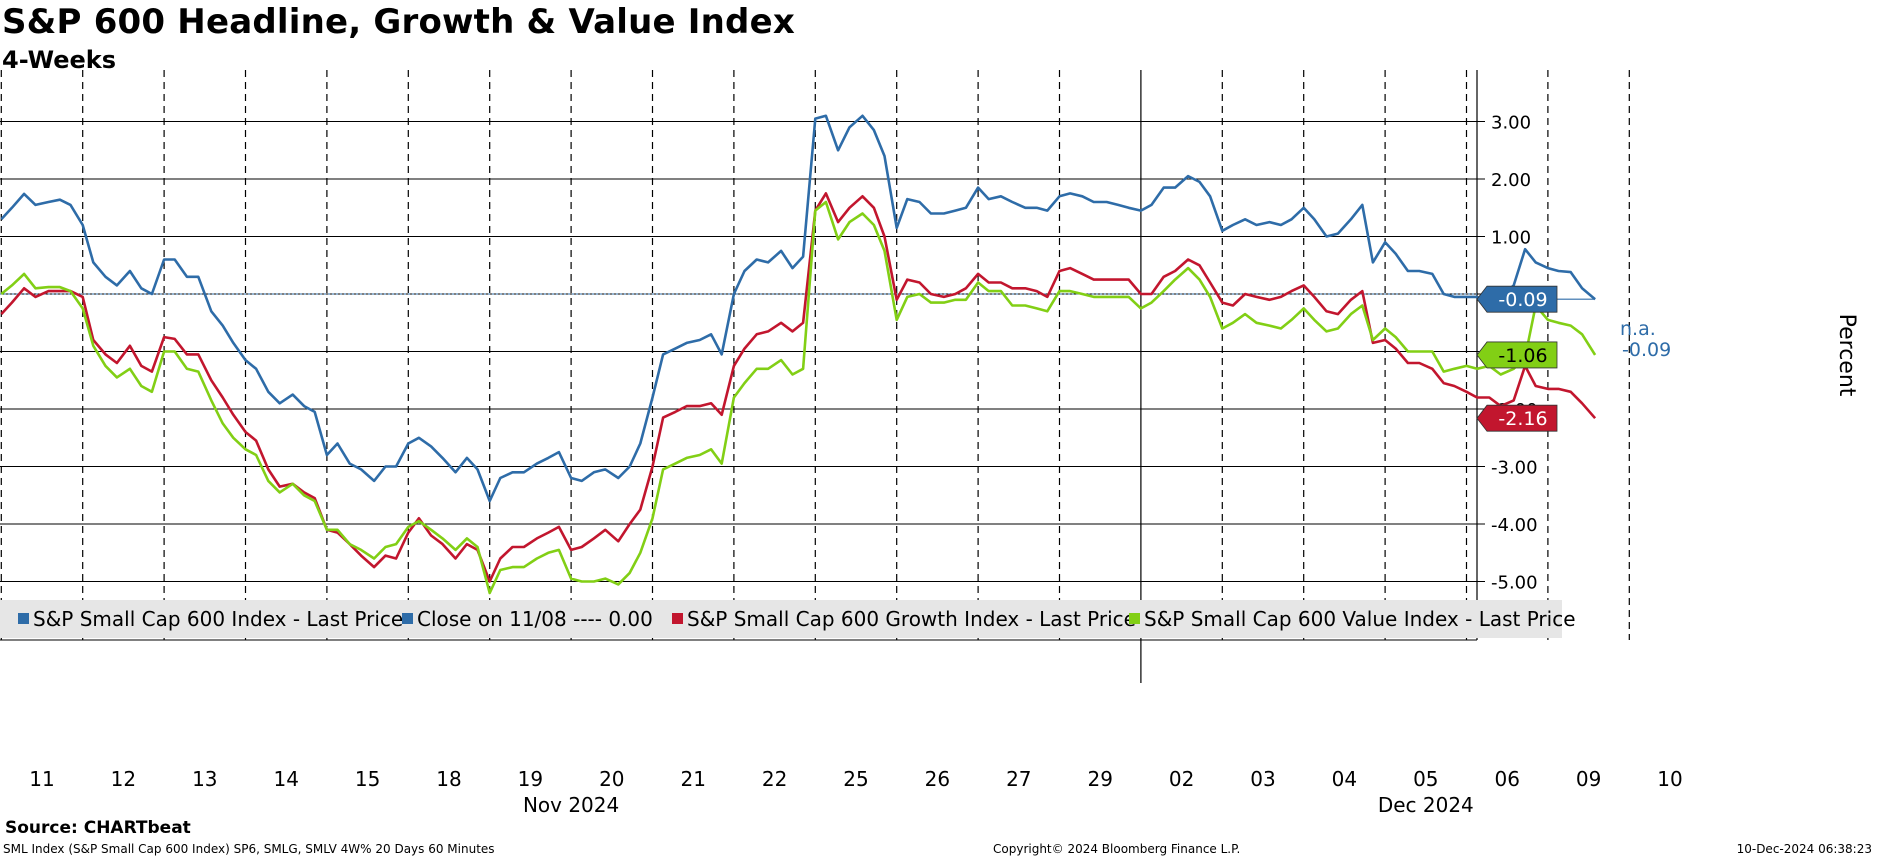 This screenshot has height=859, width=1877. I want to click on x-tick-label: 06, so click(1506, 779).